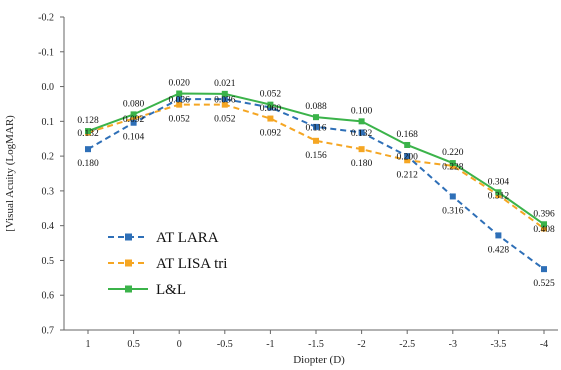 This screenshot has width=561, height=370. Describe the element at coordinates (499, 250) in the screenshot. I see `data-label: 0.428` at that location.